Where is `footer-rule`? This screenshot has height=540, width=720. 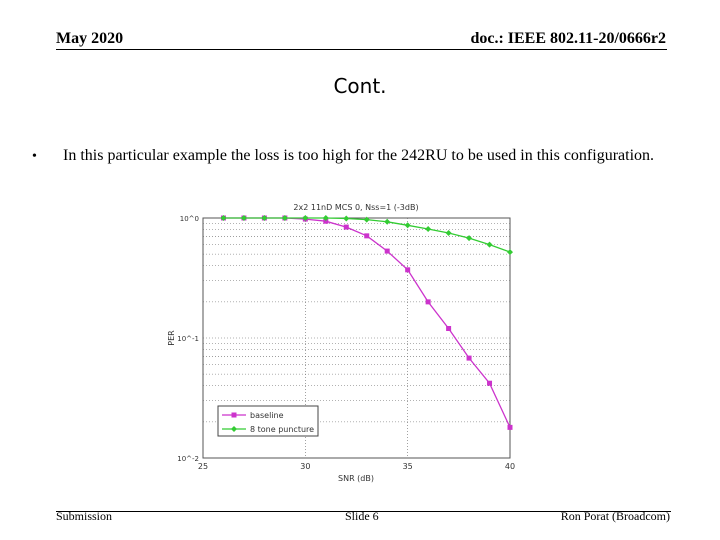
footer-rule is located at coordinates (363, 511).